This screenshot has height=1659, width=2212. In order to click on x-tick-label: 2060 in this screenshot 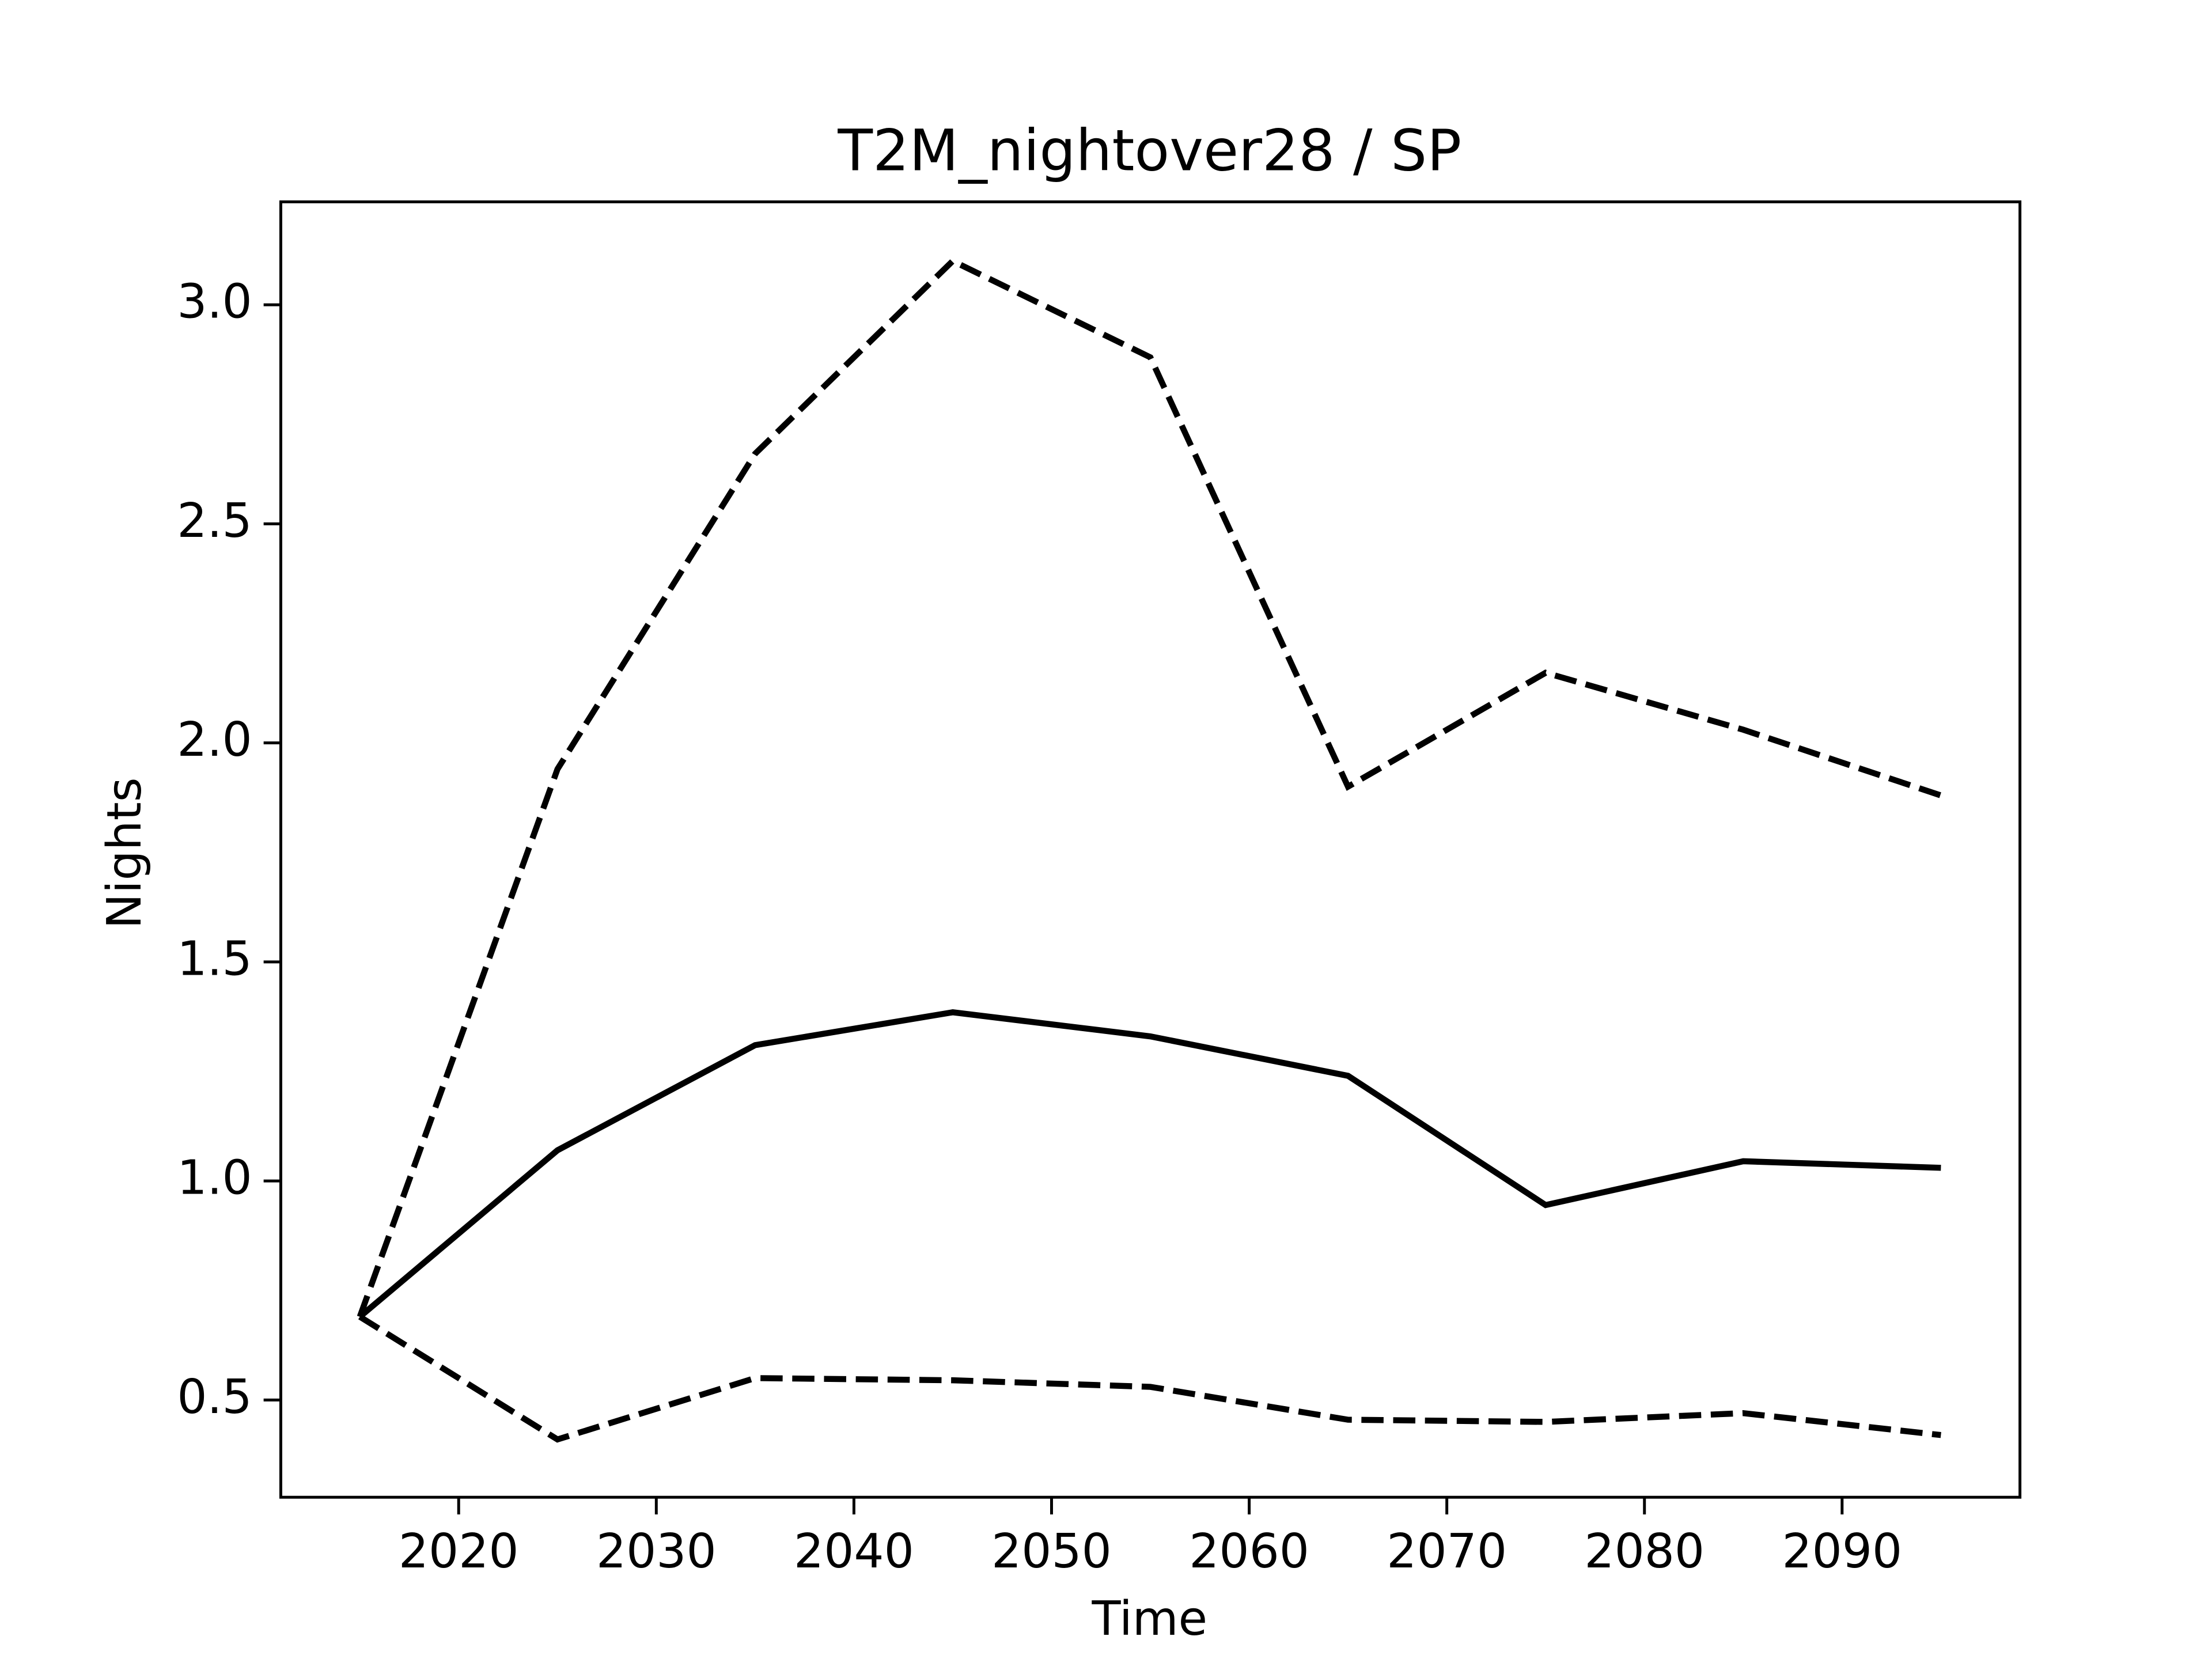, I will do `click(1249, 1551)`.